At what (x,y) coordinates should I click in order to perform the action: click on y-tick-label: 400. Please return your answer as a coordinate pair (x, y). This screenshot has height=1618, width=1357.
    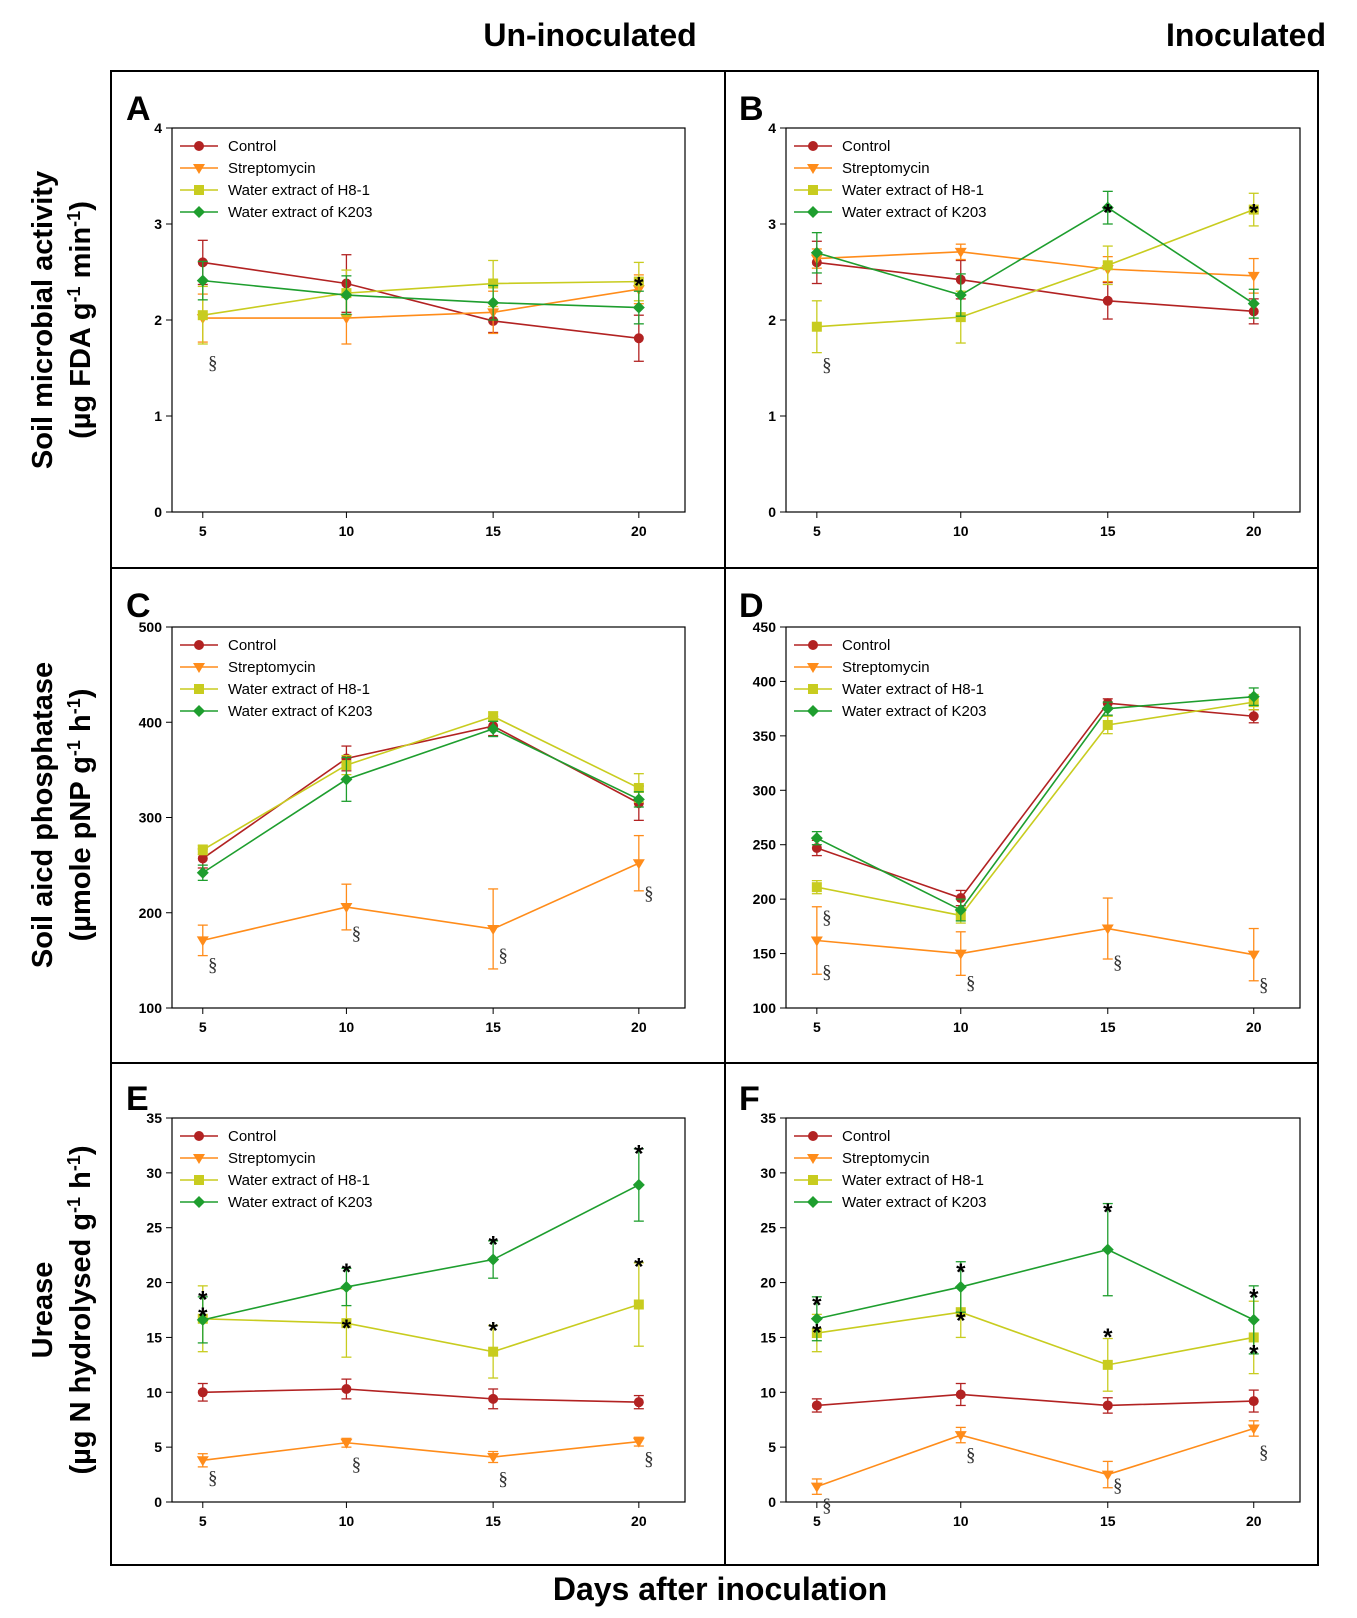
    Looking at the image, I should click on (151, 722).